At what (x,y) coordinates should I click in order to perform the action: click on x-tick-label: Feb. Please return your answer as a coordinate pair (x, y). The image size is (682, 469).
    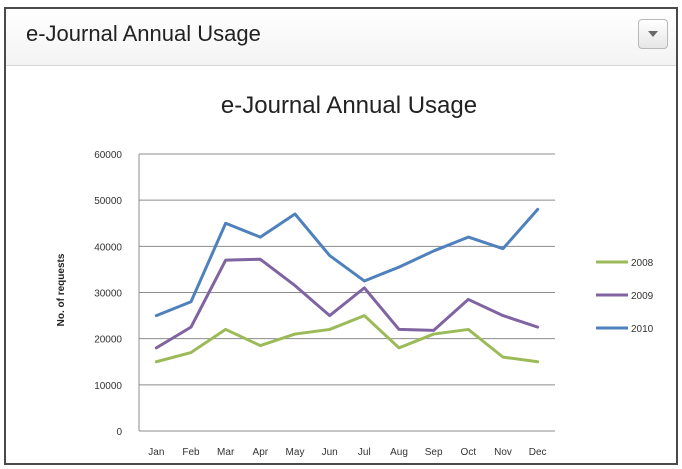
    Looking at the image, I should click on (191, 452).